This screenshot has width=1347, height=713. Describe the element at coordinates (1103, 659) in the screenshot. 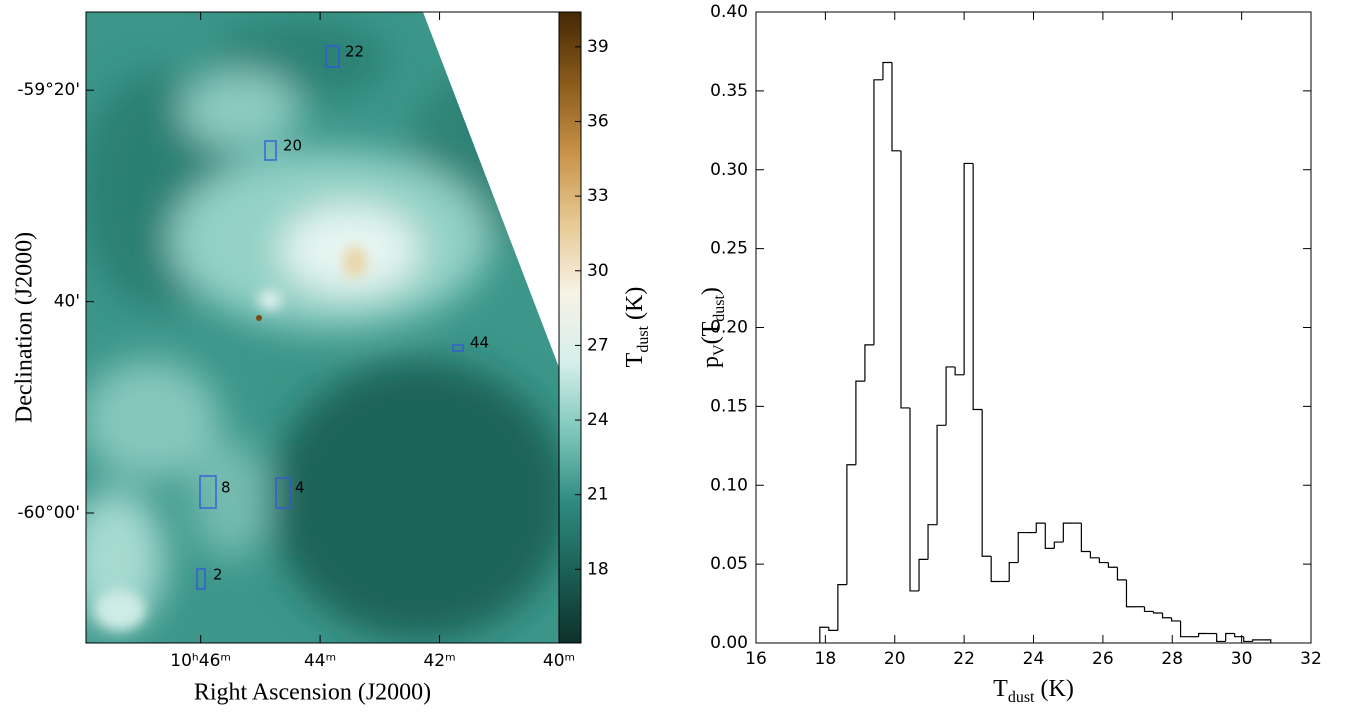

I see `x-tick-label: 26` at that location.